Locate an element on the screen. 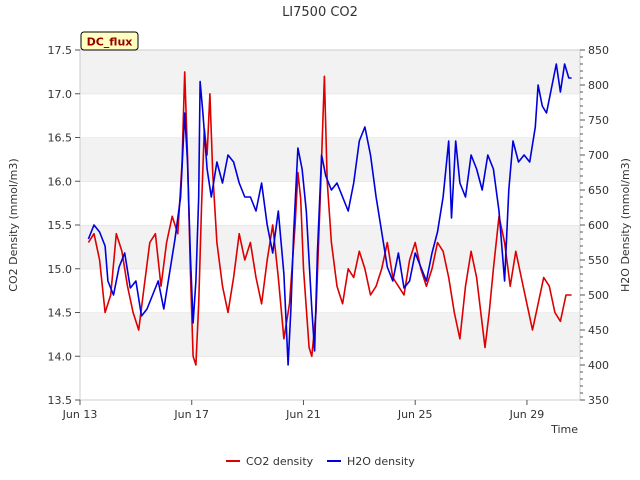 The height and width of the screenshot is (480, 640). y-right-tick-label: 700 is located at coordinates (598, 155).